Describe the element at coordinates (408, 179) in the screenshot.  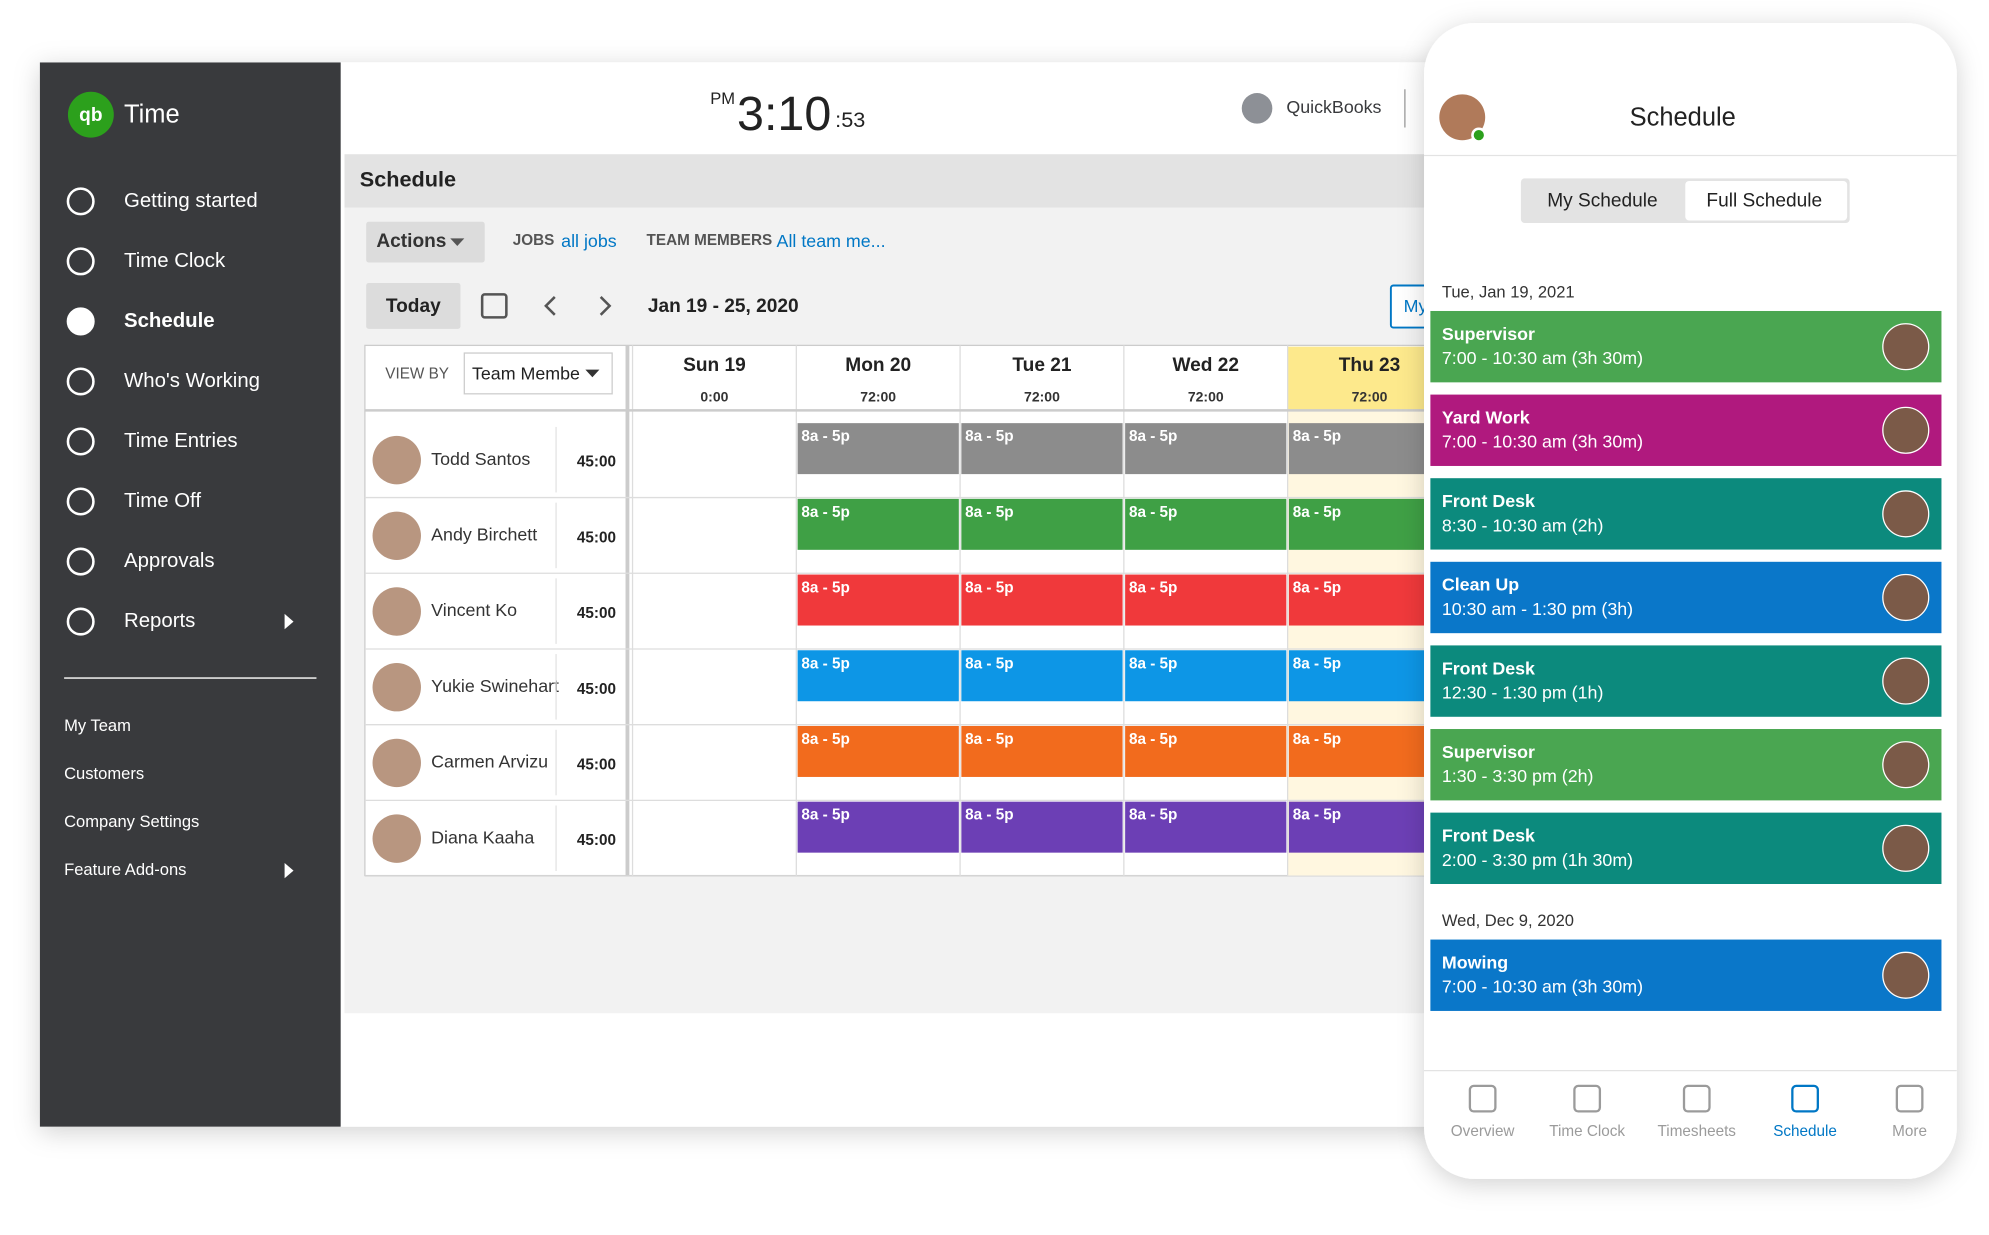
I see `schedule-title: Schedule` at that location.